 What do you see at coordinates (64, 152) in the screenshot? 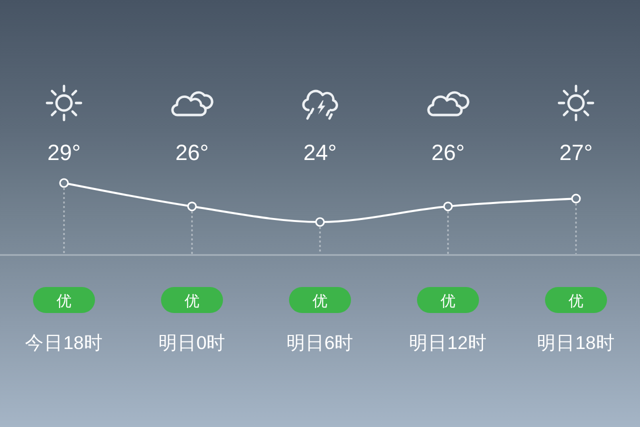
I see `data-label: 29°` at bounding box center [64, 152].